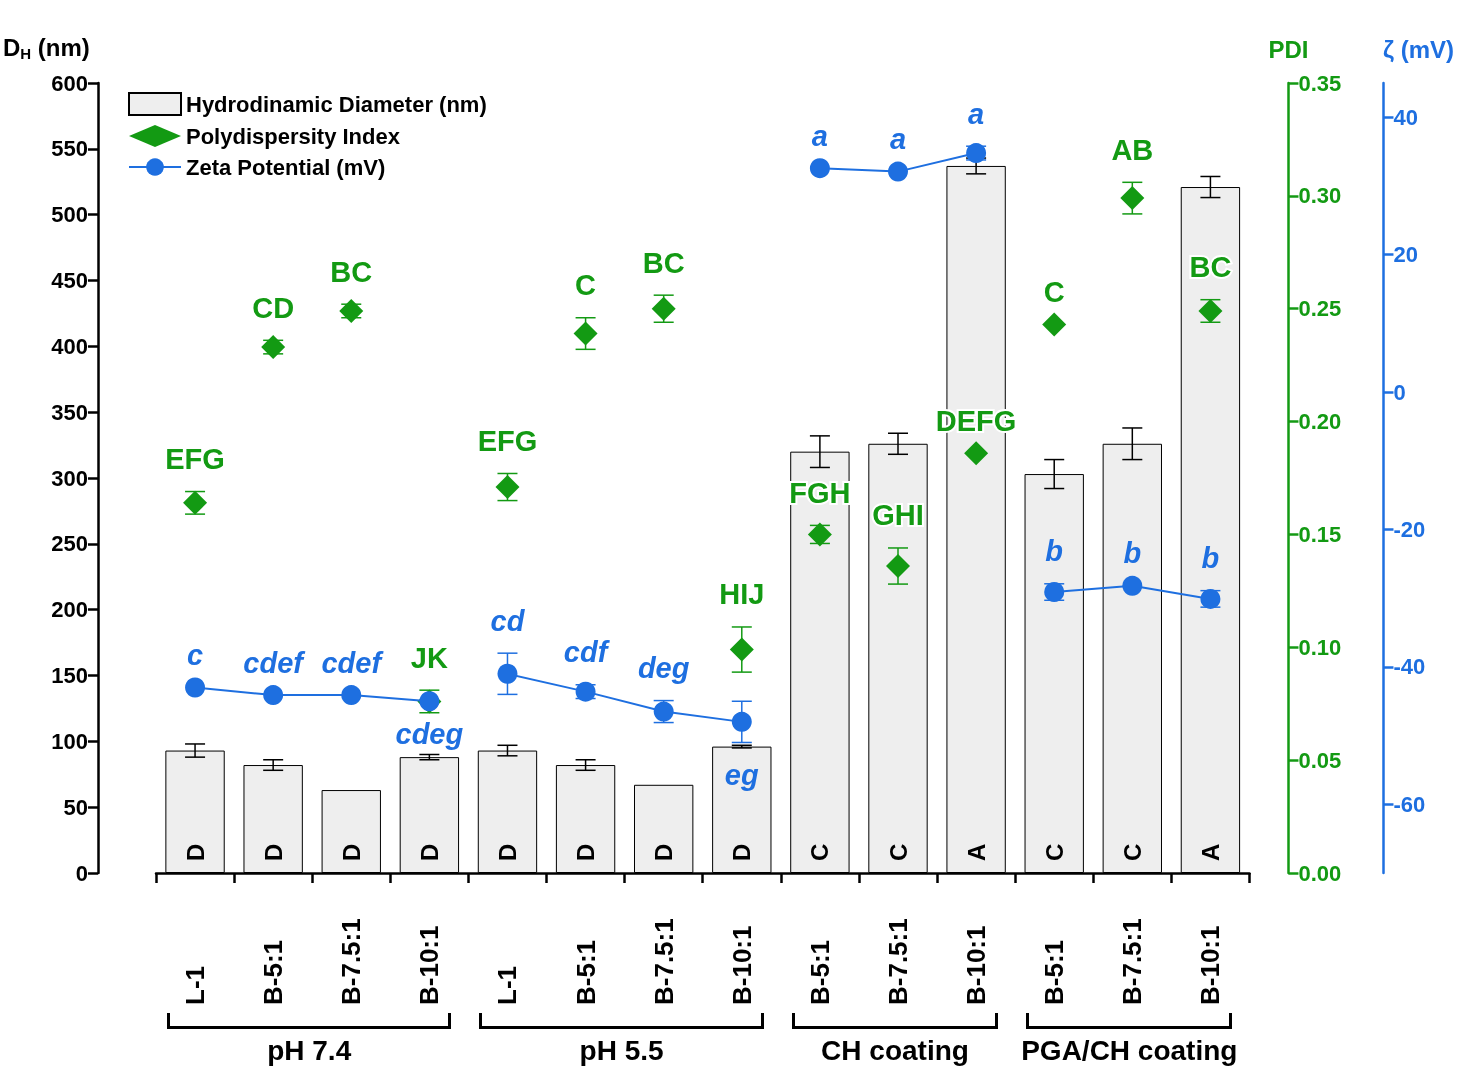  I want to click on data-label: JK, so click(429, 657).